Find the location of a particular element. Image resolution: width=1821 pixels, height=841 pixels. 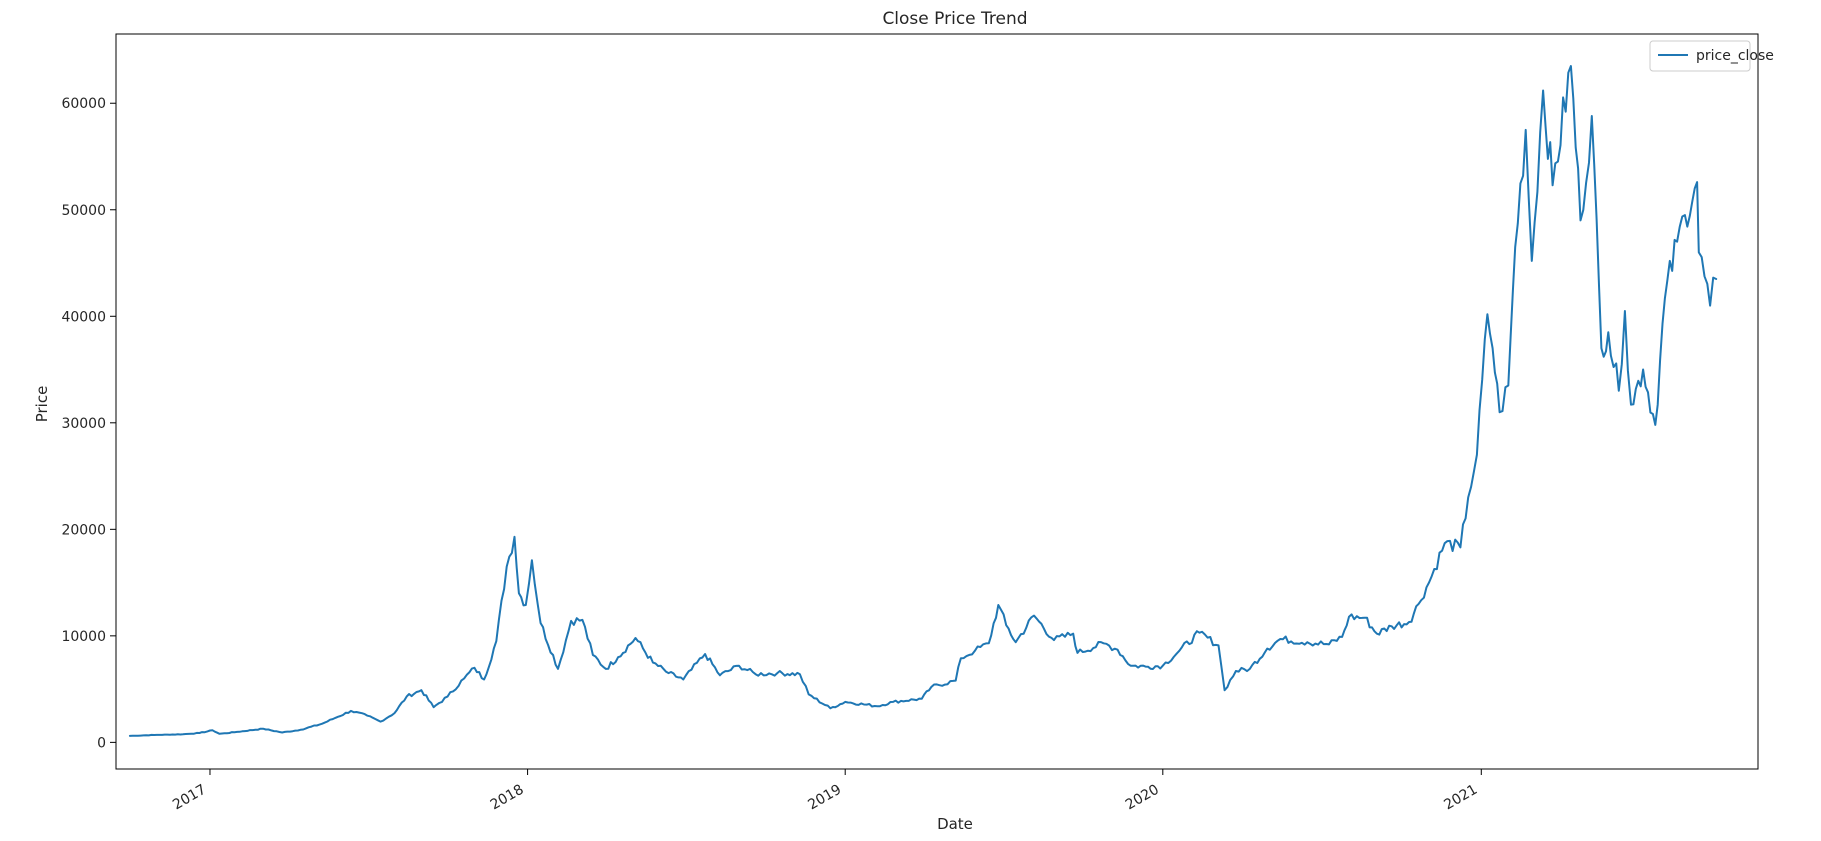

x-axis-label: Date is located at coordinates (955, 824).